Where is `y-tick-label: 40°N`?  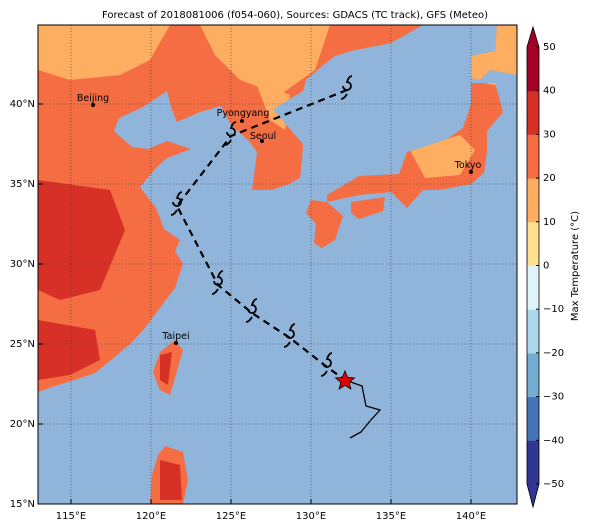
y-tick-label: 40°N is located at coordinates (22, 104).